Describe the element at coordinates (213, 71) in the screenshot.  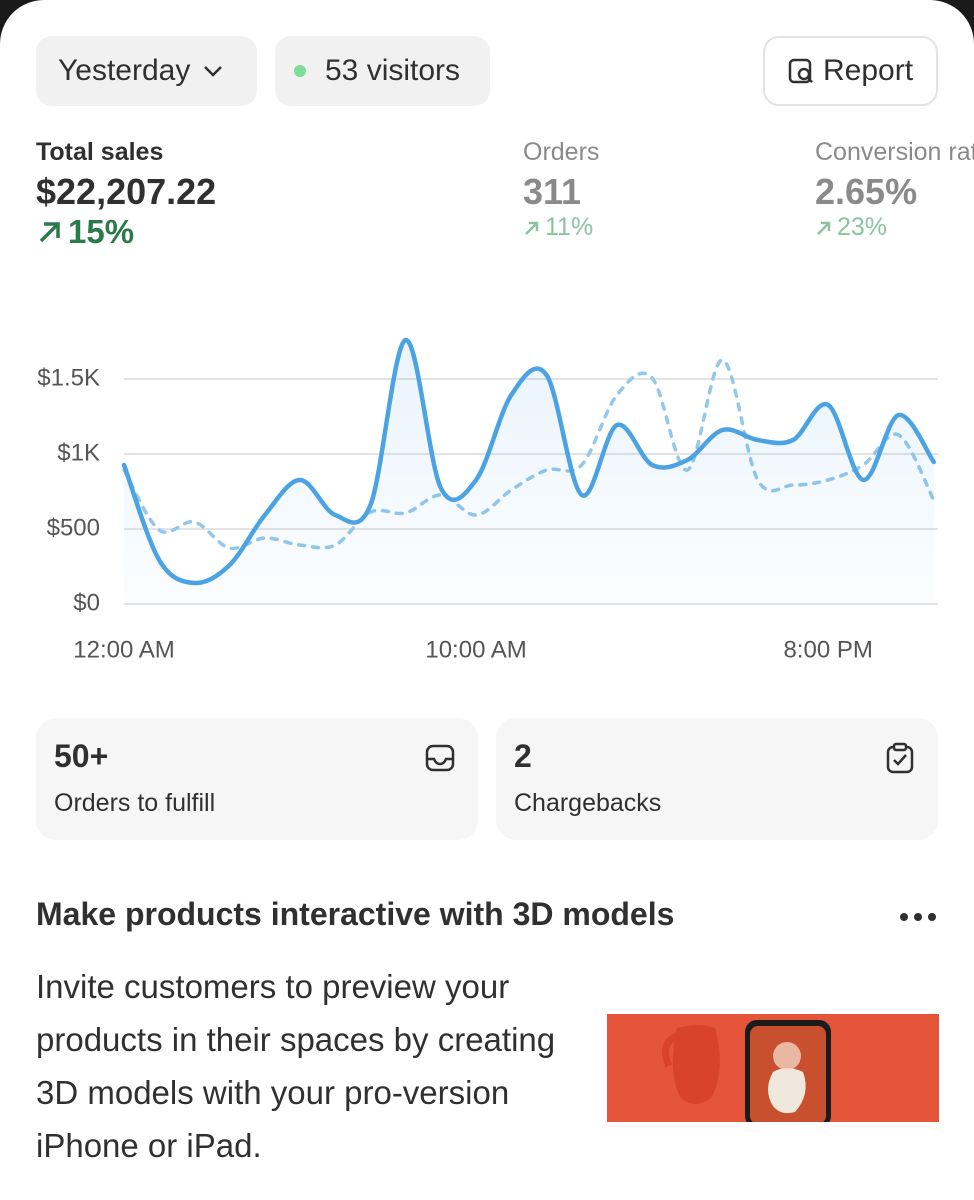
I see `chevron-icon` at that location.